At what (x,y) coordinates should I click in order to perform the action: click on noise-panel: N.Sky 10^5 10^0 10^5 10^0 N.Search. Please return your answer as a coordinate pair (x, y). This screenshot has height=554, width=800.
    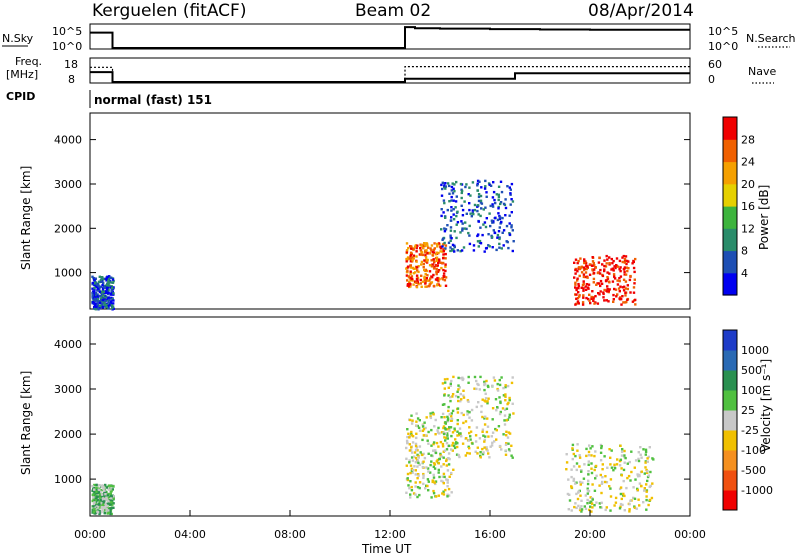
    Looking at the image, I should click on (399, 38).